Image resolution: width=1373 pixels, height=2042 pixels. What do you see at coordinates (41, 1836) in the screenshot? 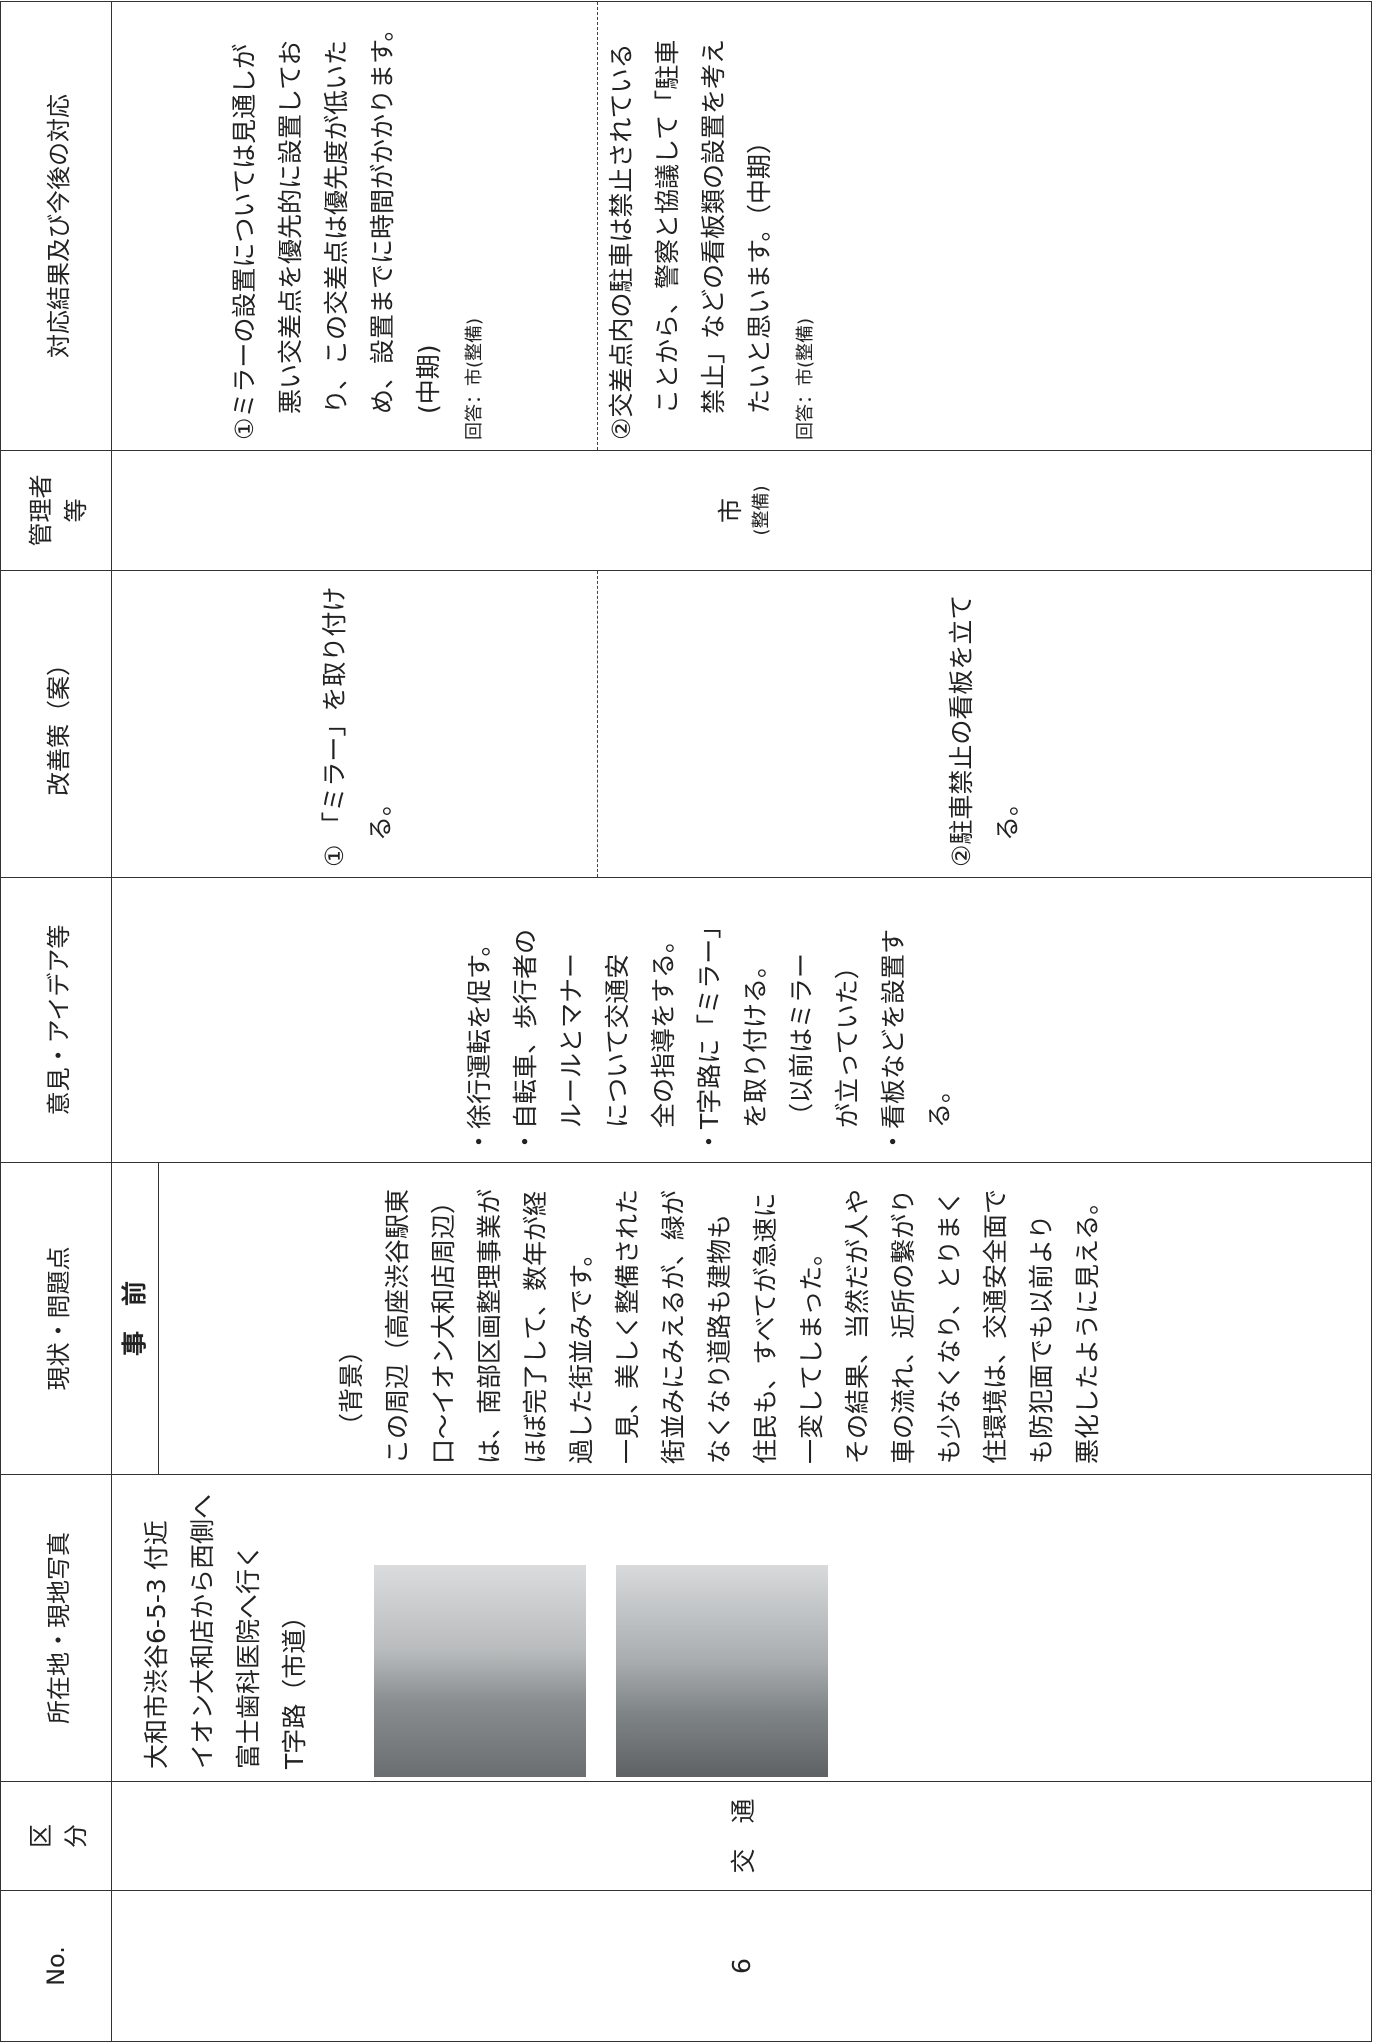
I see `header-text: 区` at bounding box center [41, 1836].